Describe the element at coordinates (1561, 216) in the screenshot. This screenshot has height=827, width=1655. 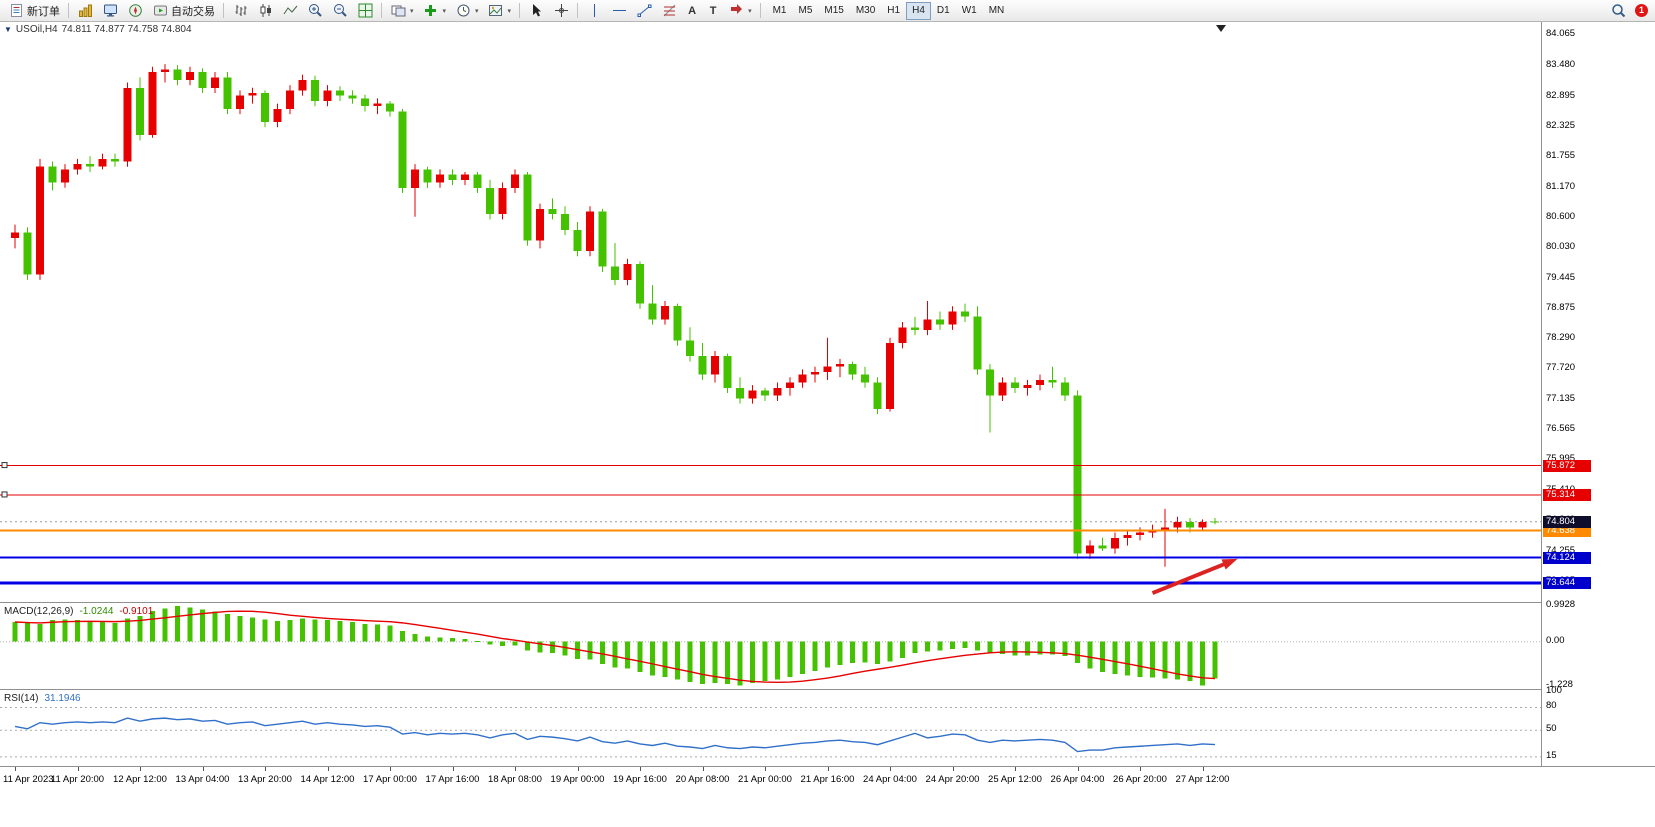
I see `price-tick: 80.600` at that location.